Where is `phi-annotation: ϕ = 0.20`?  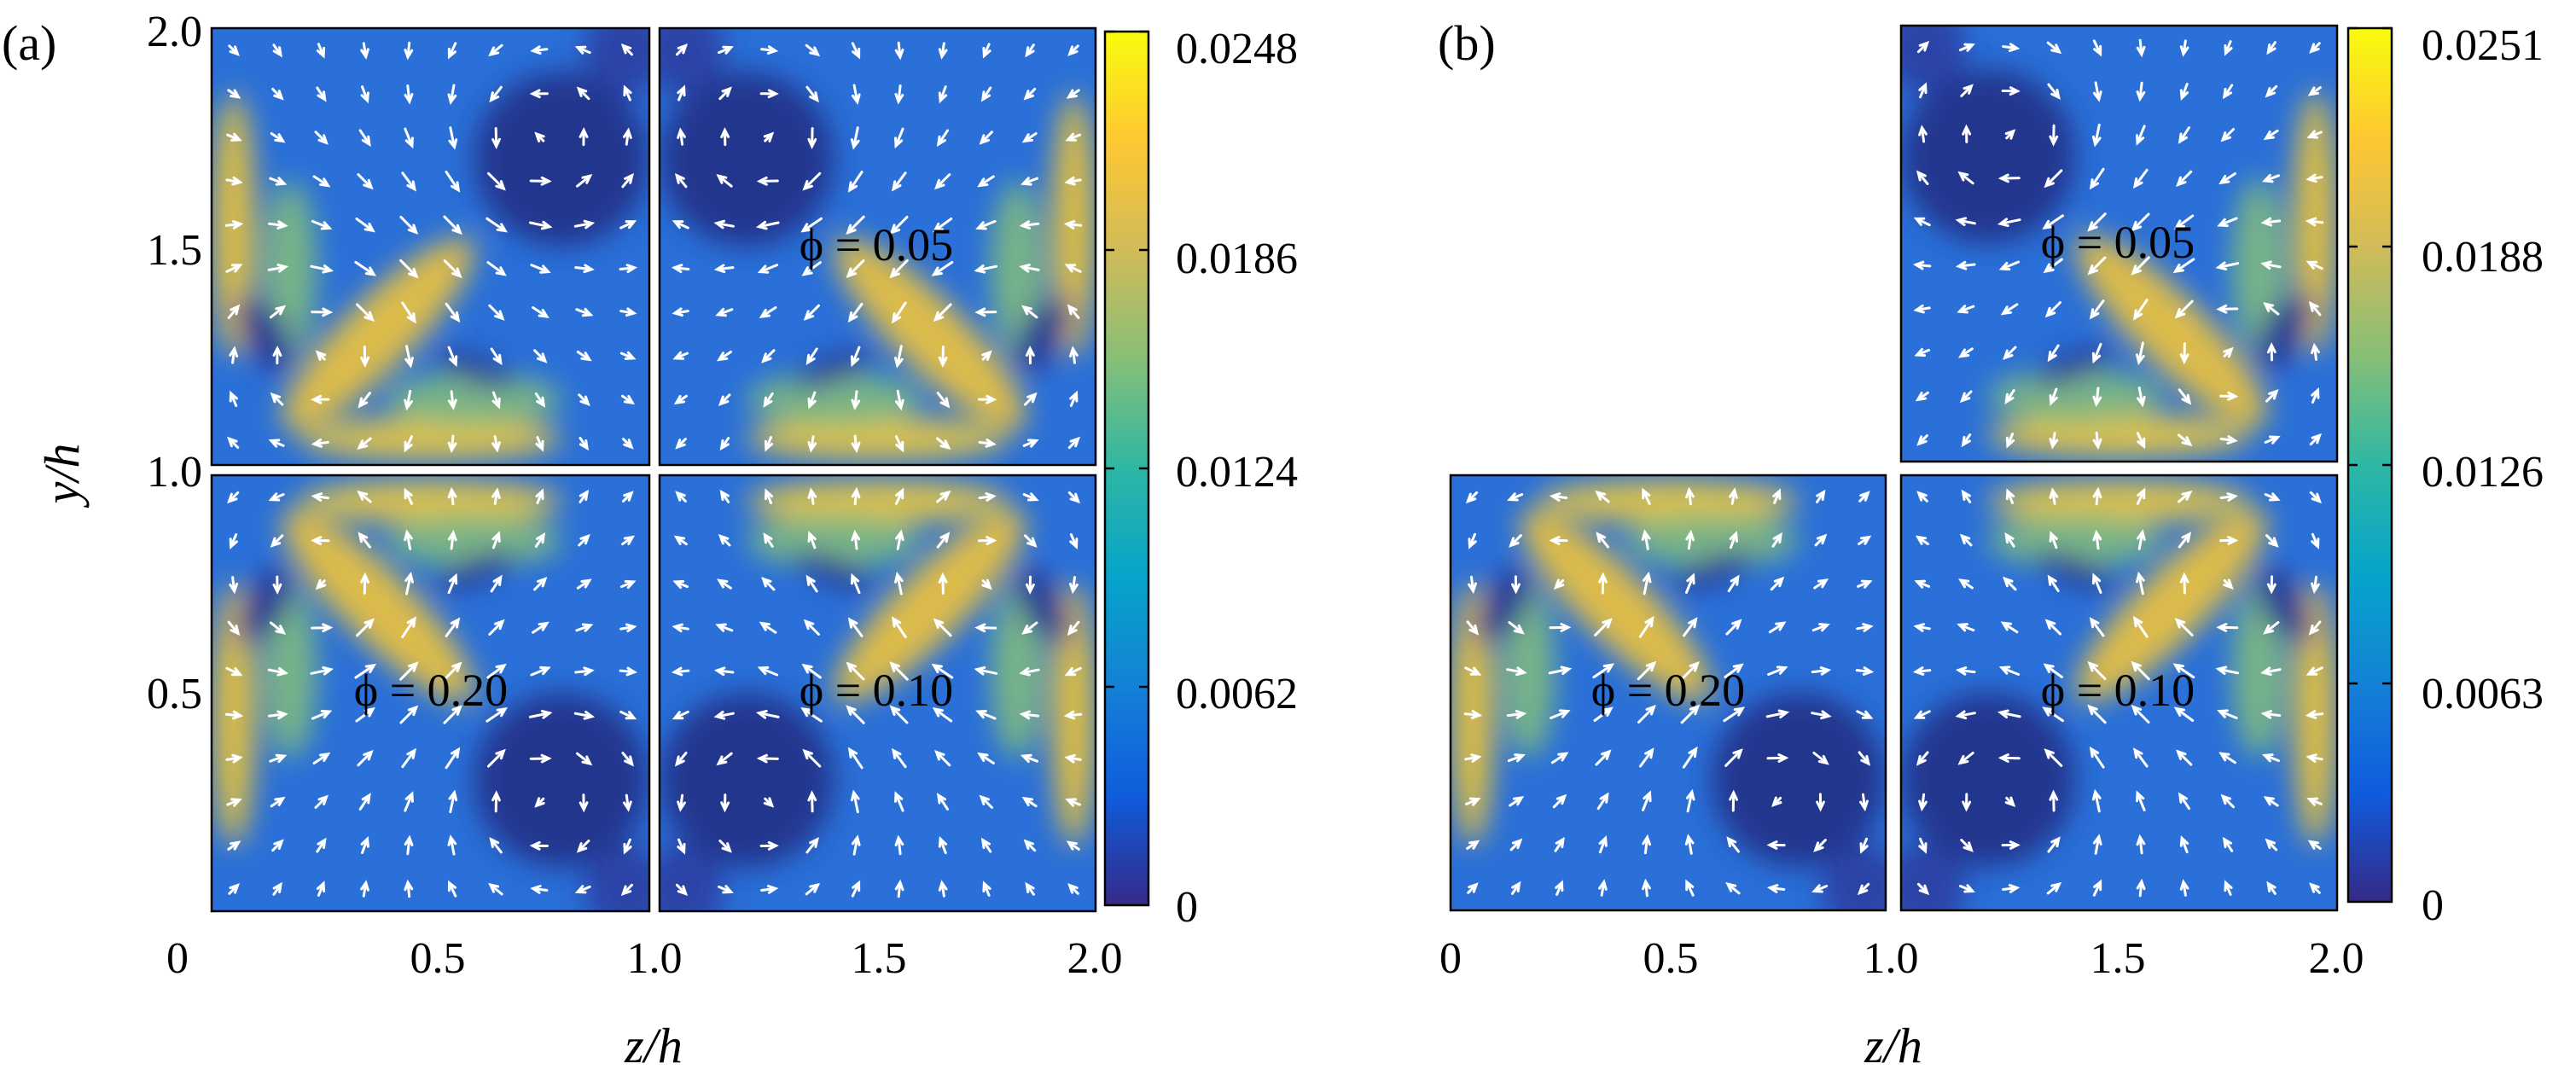
phi-annotation: ϕ = 0.20 is located at coordinates (1668, 691).